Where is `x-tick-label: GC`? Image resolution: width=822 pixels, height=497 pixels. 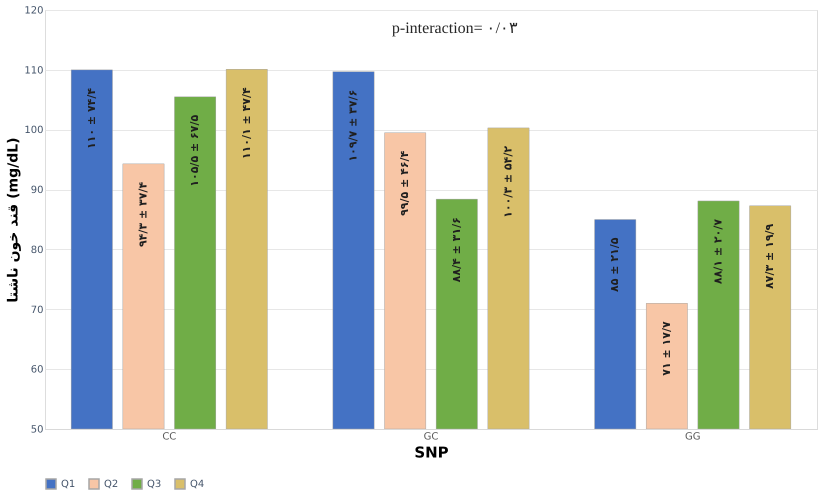
x-tick-label: GC is located at coordinates (431, 437).